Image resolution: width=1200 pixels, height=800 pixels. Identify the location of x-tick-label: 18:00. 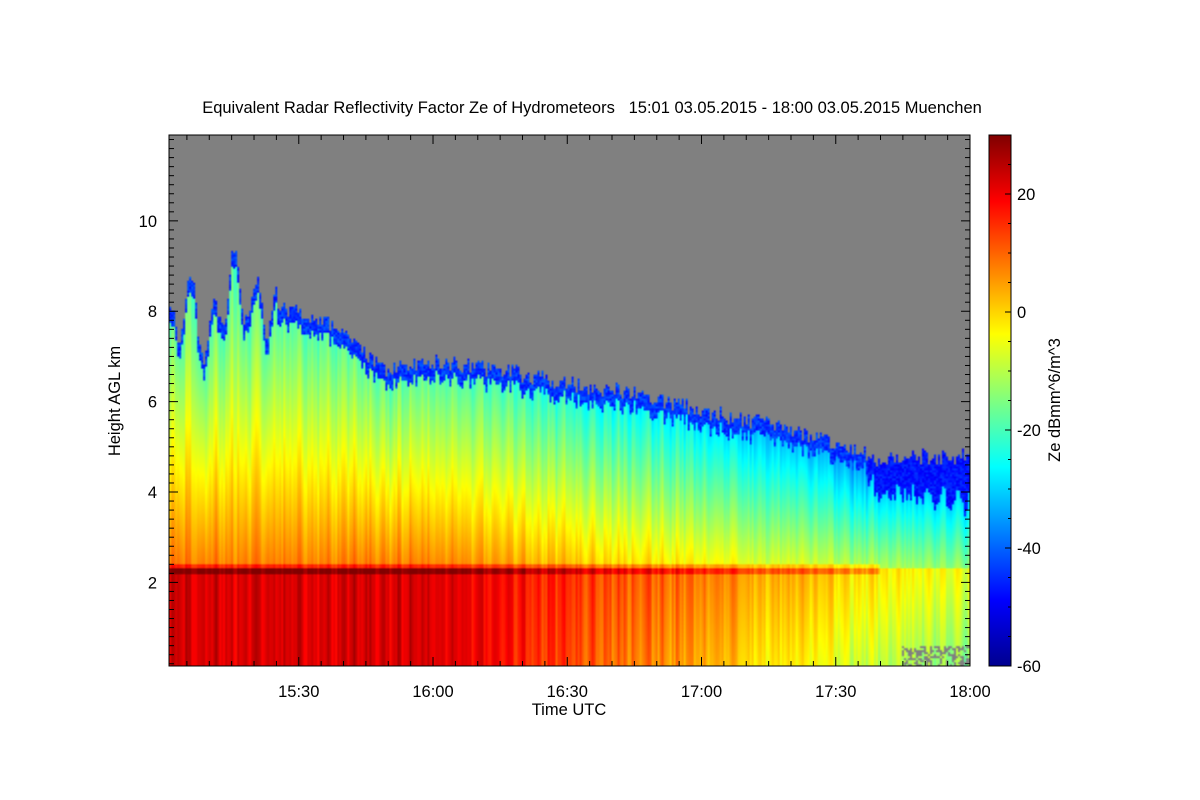
(969, 692).